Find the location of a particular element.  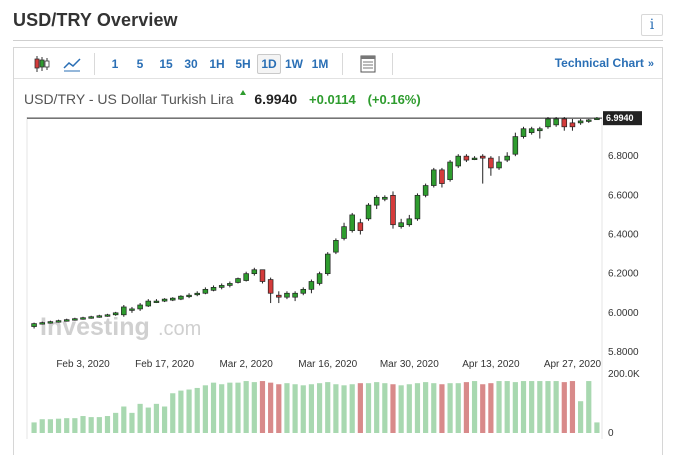

timeframe-5: 5 is located at coordinates (140, 64).